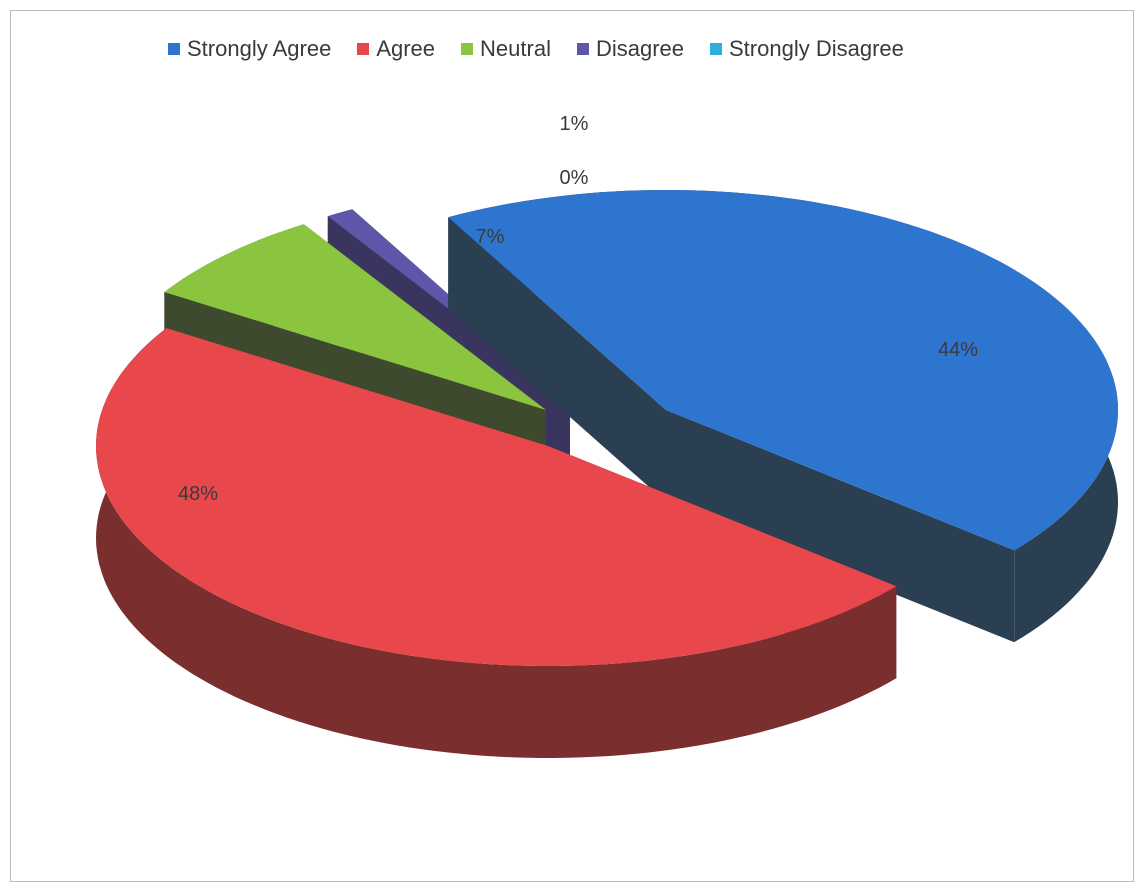  What do you see at coordinates (639, 48) in the screenshot?
I see `legend-label-disagree: Disagree` at bounding box center [639, 48].